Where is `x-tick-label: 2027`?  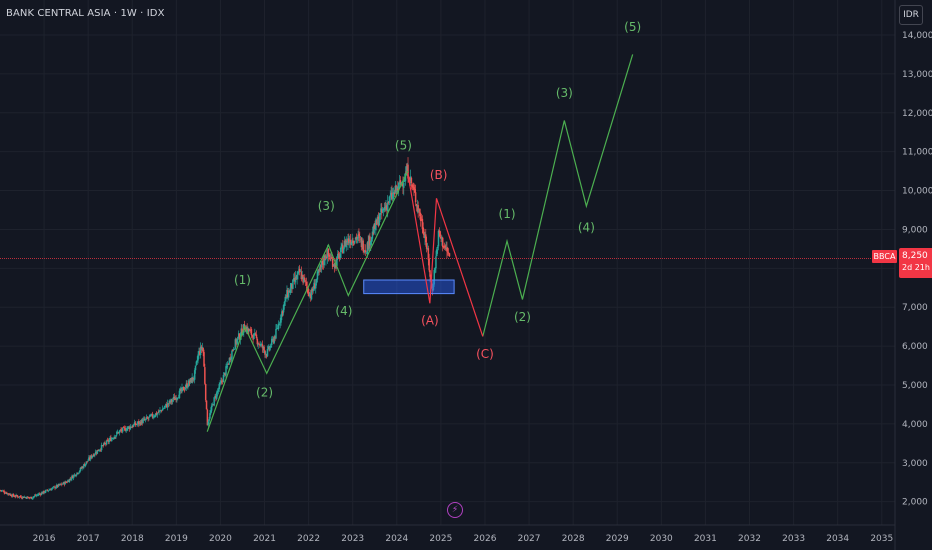 x-tick-label: 2027 is located at coordinates (529, 539).